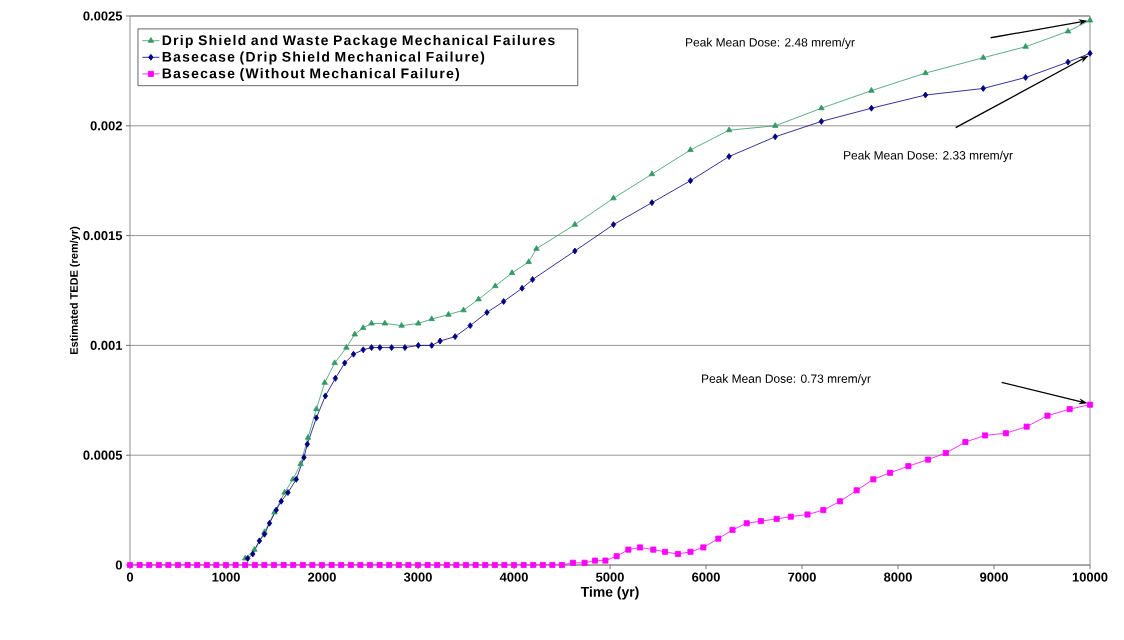 Image resolution: width=1124 pixels, height=640 pixels. What do you see at coordinates (226, 577) in the screenshot?
I see `x-tick-label: 1000` at bounding box center [226, 577].